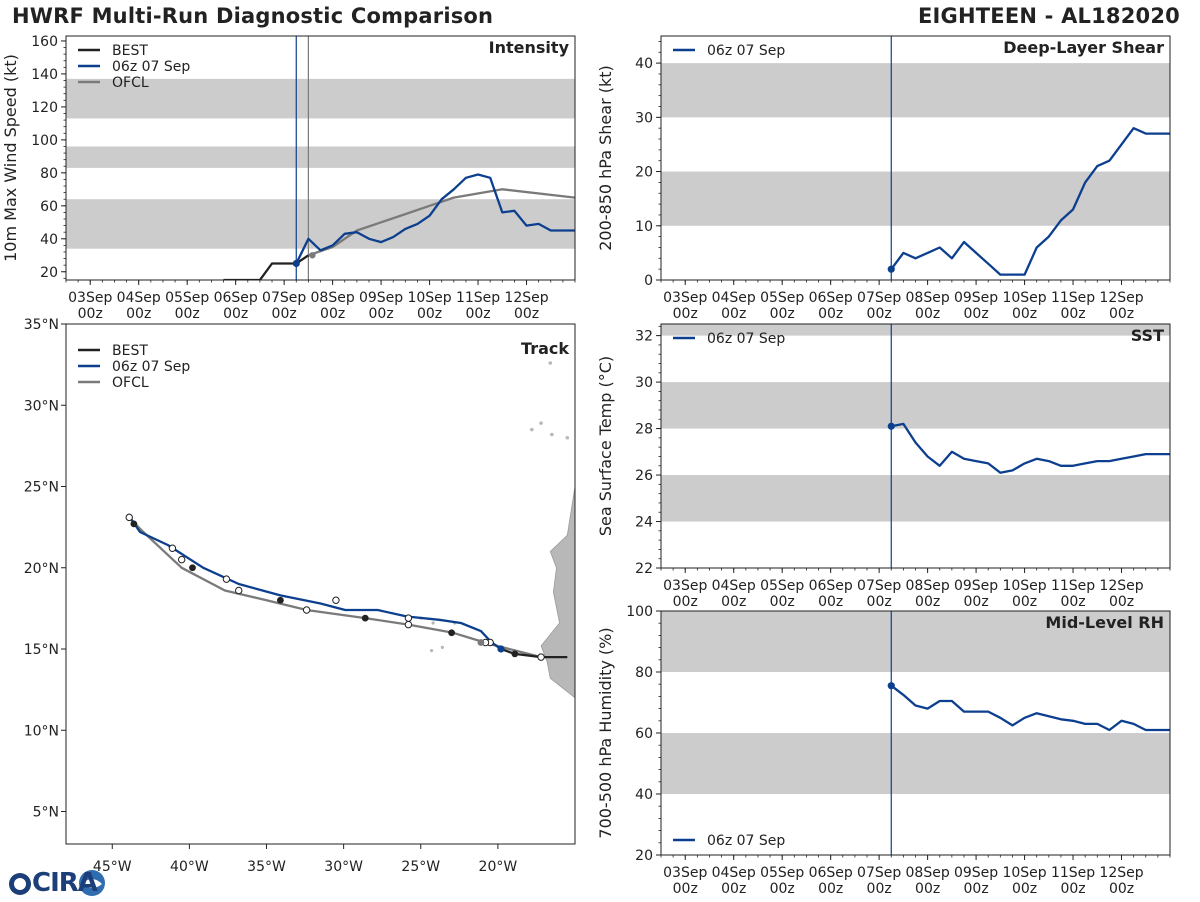 This screenshot has height=902, width=1200. I want to click on logo-text: CIRA, so click(65, 883).